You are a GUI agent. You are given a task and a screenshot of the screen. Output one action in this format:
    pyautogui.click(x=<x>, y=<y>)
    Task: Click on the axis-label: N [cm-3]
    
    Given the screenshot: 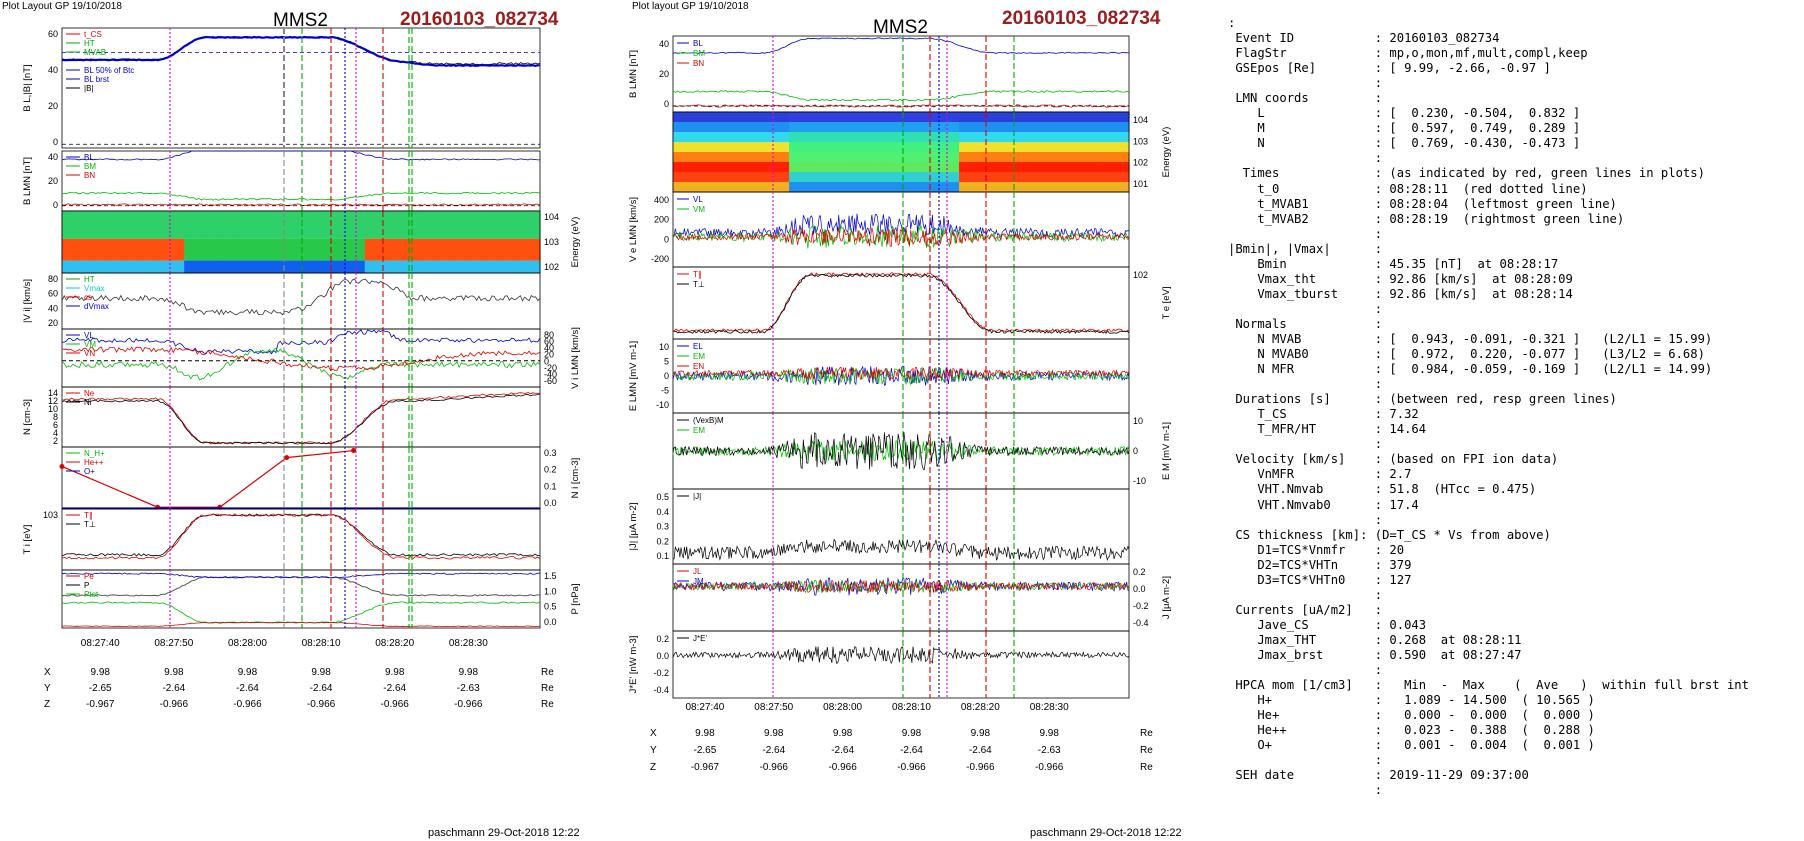 What is the action you would take?
    pyautogui.click(x=27, y=417)
    